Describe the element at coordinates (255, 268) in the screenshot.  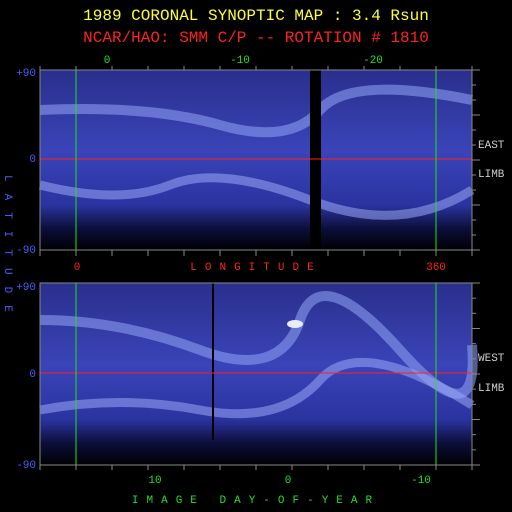
I see `axis-title: LONGITUDE` at that location.